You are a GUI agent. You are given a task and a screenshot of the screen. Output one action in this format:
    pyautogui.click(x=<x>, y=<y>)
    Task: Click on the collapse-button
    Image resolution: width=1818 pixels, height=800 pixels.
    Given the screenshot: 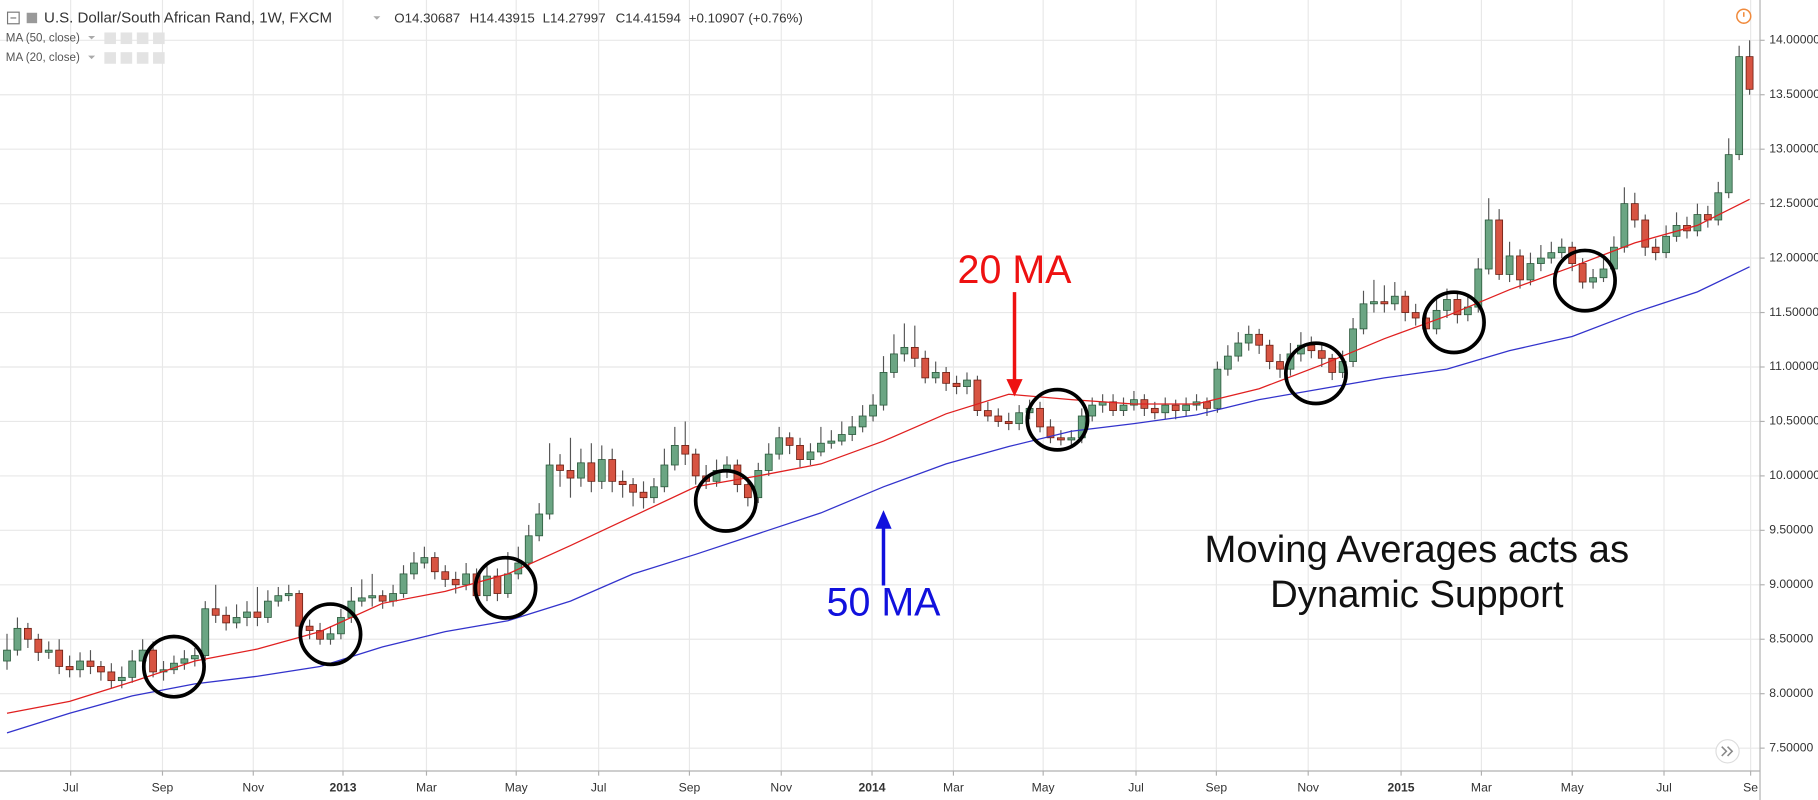 What is the action you would take?
    pyautogui.click(x=13, y=18)
    